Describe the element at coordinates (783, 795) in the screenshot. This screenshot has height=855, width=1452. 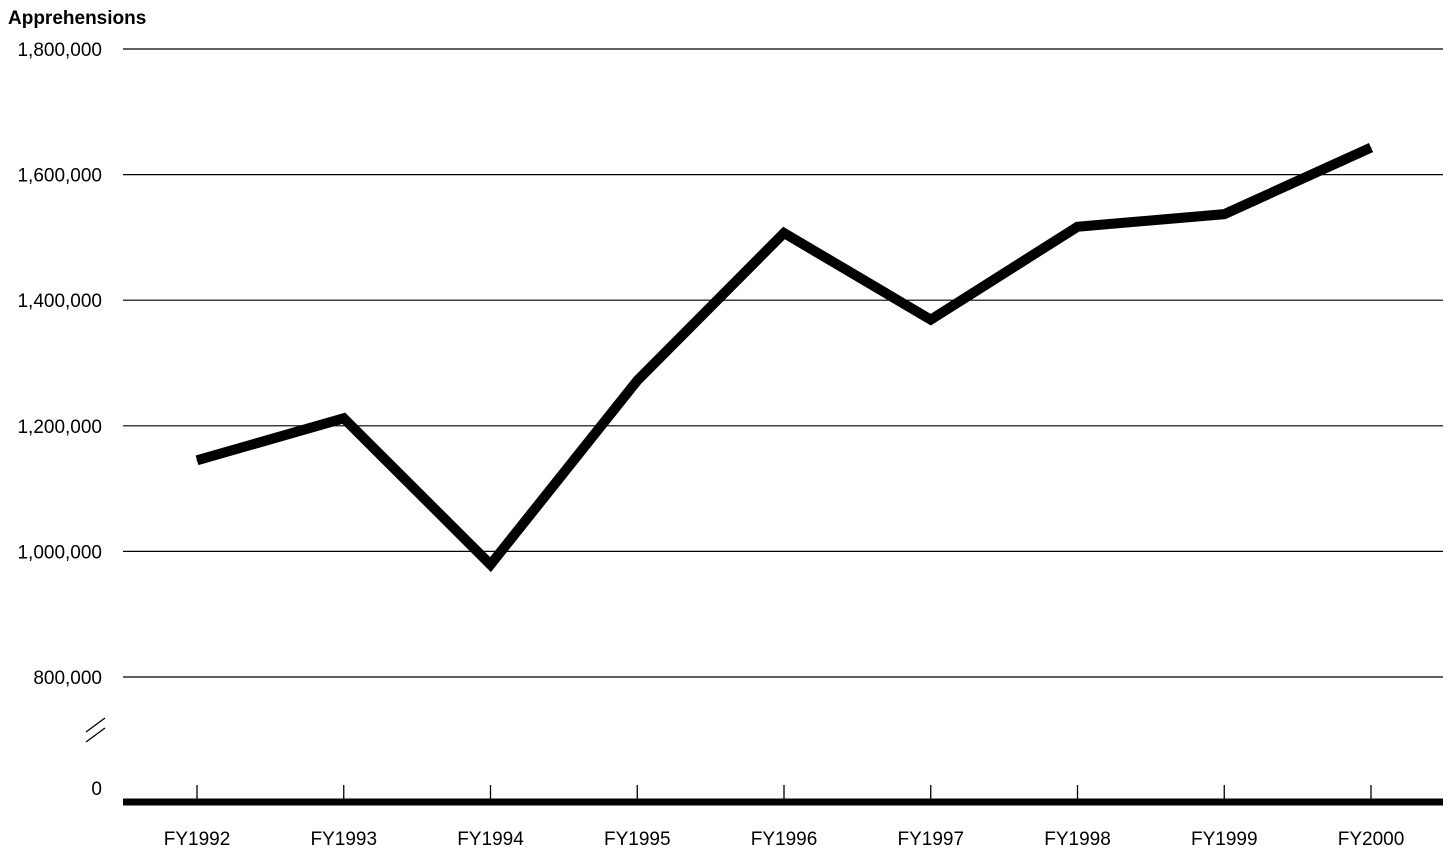
I see `x-axis` at that location.